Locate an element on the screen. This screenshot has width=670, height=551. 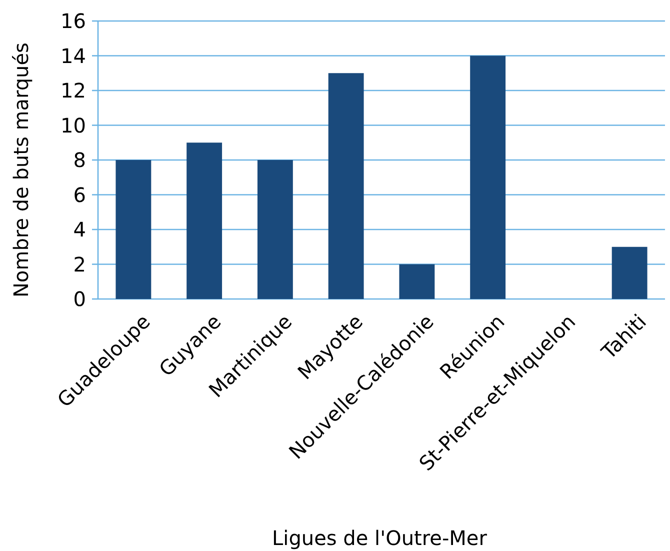
y-tick-label: 10 is located at coordinates (73, 125).